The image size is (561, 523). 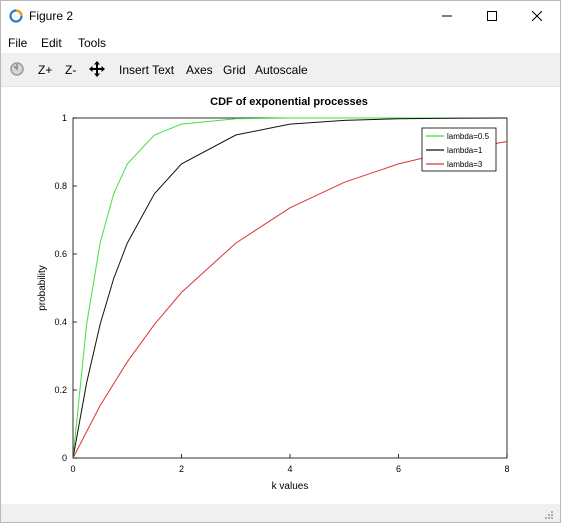 What do you see at coordinates (280, 16) in the screenshot?
I see `title-bar: Figure 2` at bounding box center [280, 16].